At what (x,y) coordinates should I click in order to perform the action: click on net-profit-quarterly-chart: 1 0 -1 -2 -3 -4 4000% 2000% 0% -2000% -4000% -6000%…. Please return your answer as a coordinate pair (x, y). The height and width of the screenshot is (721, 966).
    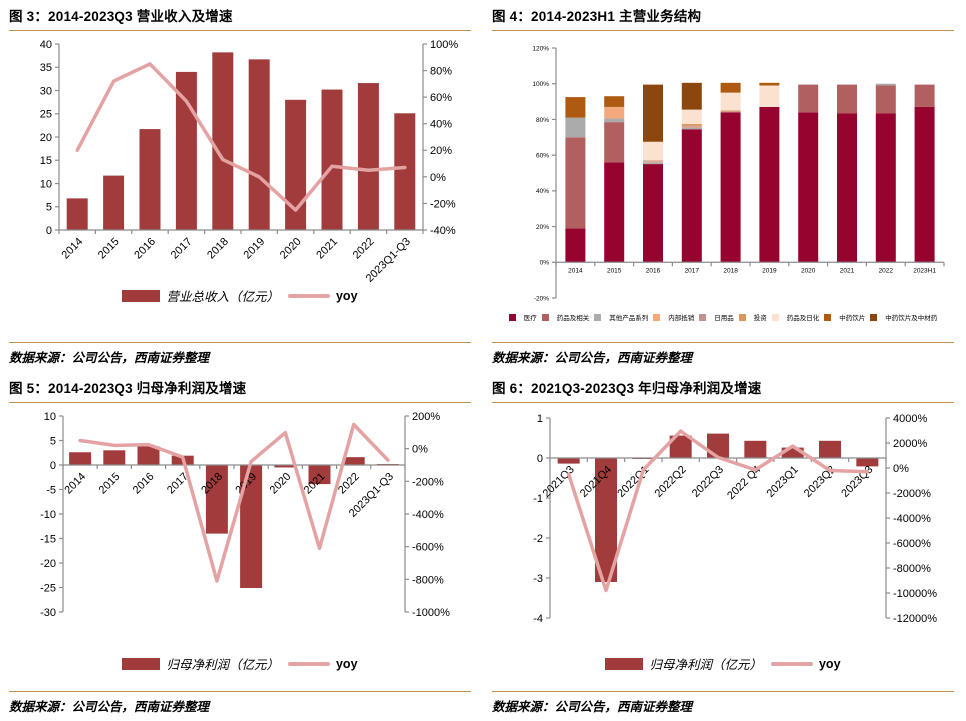
    Looking at the image, I should click on (735, 519).